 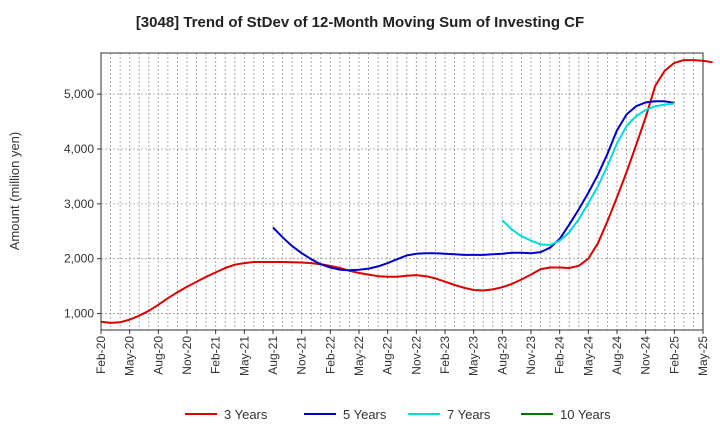 What do you see at coordinates (585, 414) in the screenshot?
I see `legend-label-10-years: 10 Years` at bounding box center [585, 414].